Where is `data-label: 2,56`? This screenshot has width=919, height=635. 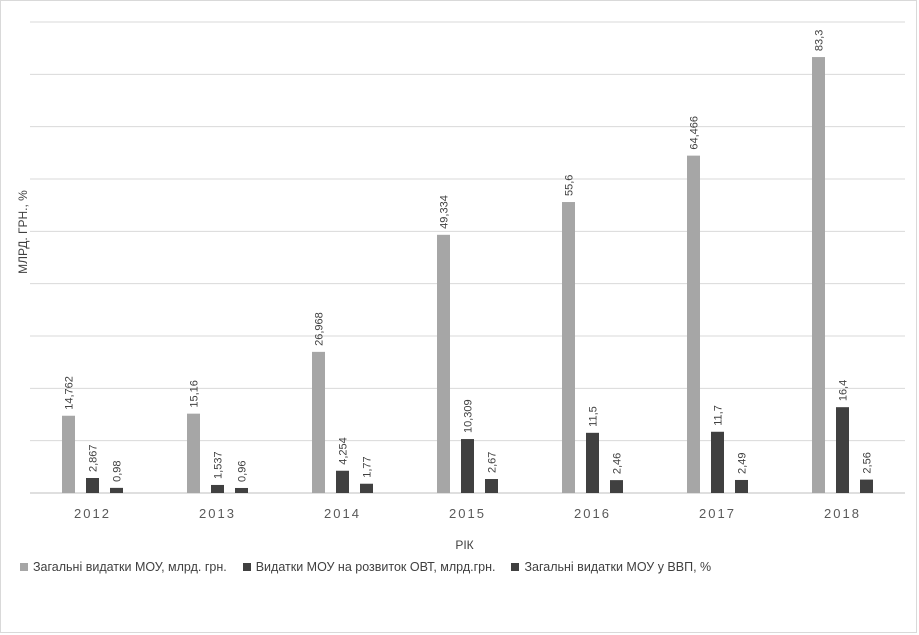
data-label: 2,56 is located at coordinates (868, 462).